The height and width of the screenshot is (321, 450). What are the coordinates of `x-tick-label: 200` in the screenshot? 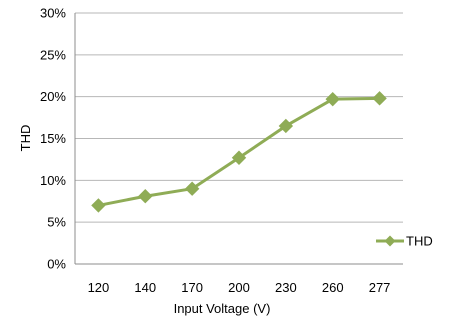 It's located at (239, 287).